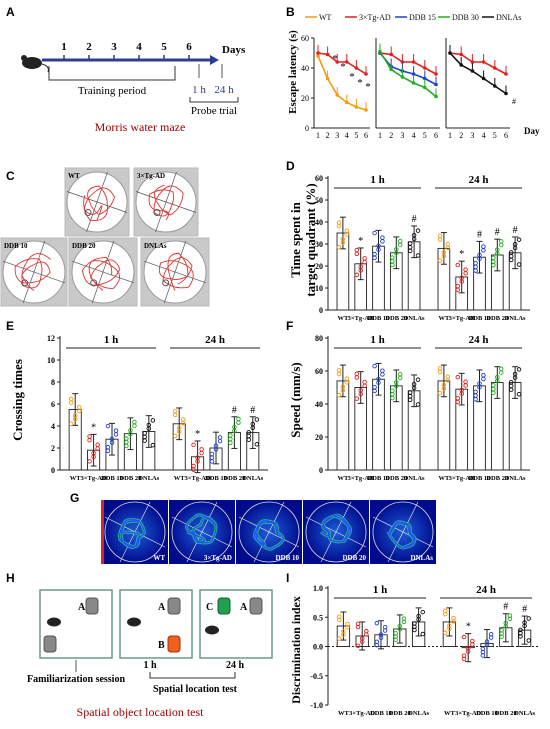 The image size is (550, 729). I want to click on category-label: 3×Tg-AD, so click(462, 478).